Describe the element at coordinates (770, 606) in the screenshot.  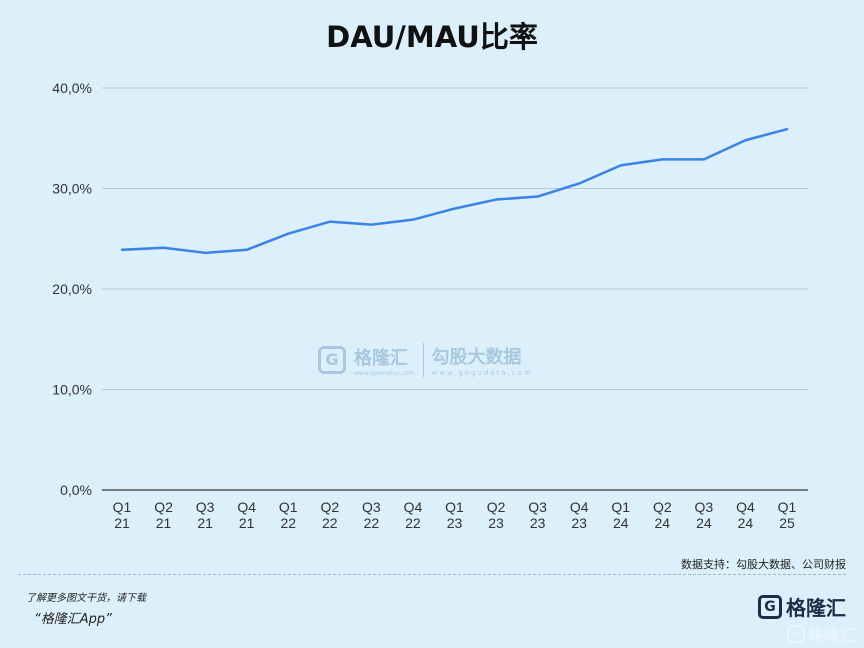
I see `brand-logo-icon: G` at that location.